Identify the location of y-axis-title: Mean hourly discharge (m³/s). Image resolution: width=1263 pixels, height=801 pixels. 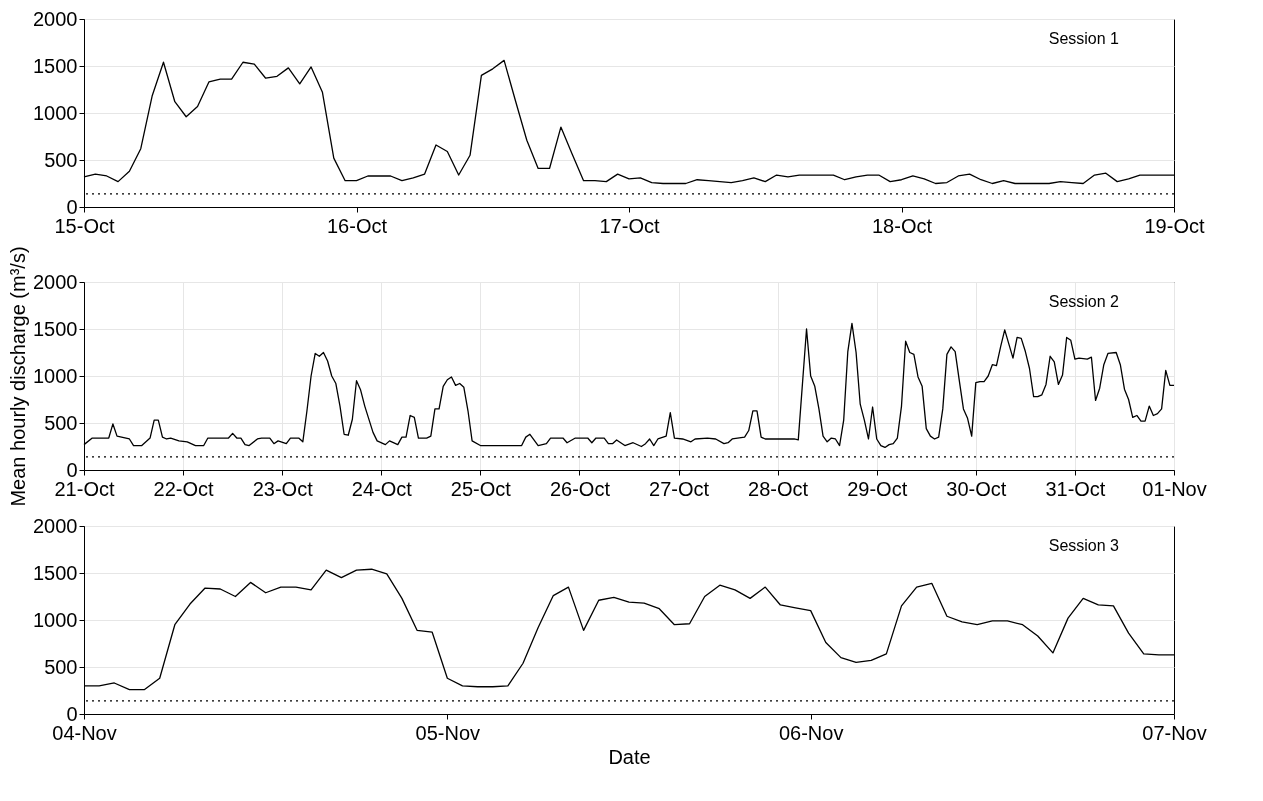
(18, 376).